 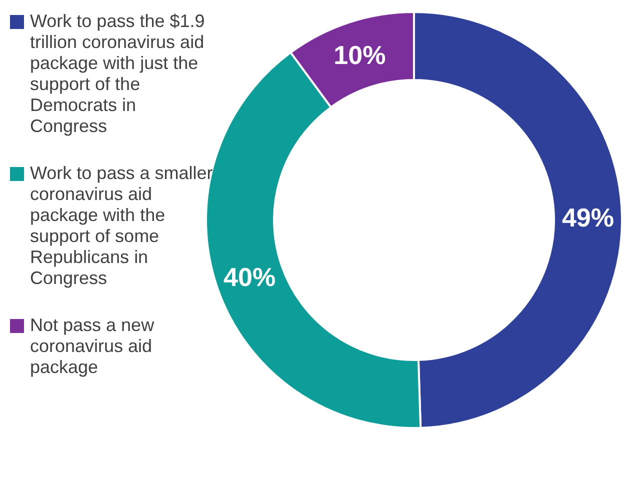 I want to click on legend-label: Work to pass the $1.9 trillion coronavirus aid package with just the support of the Democrats in Congress, so click(x=117, y=73).